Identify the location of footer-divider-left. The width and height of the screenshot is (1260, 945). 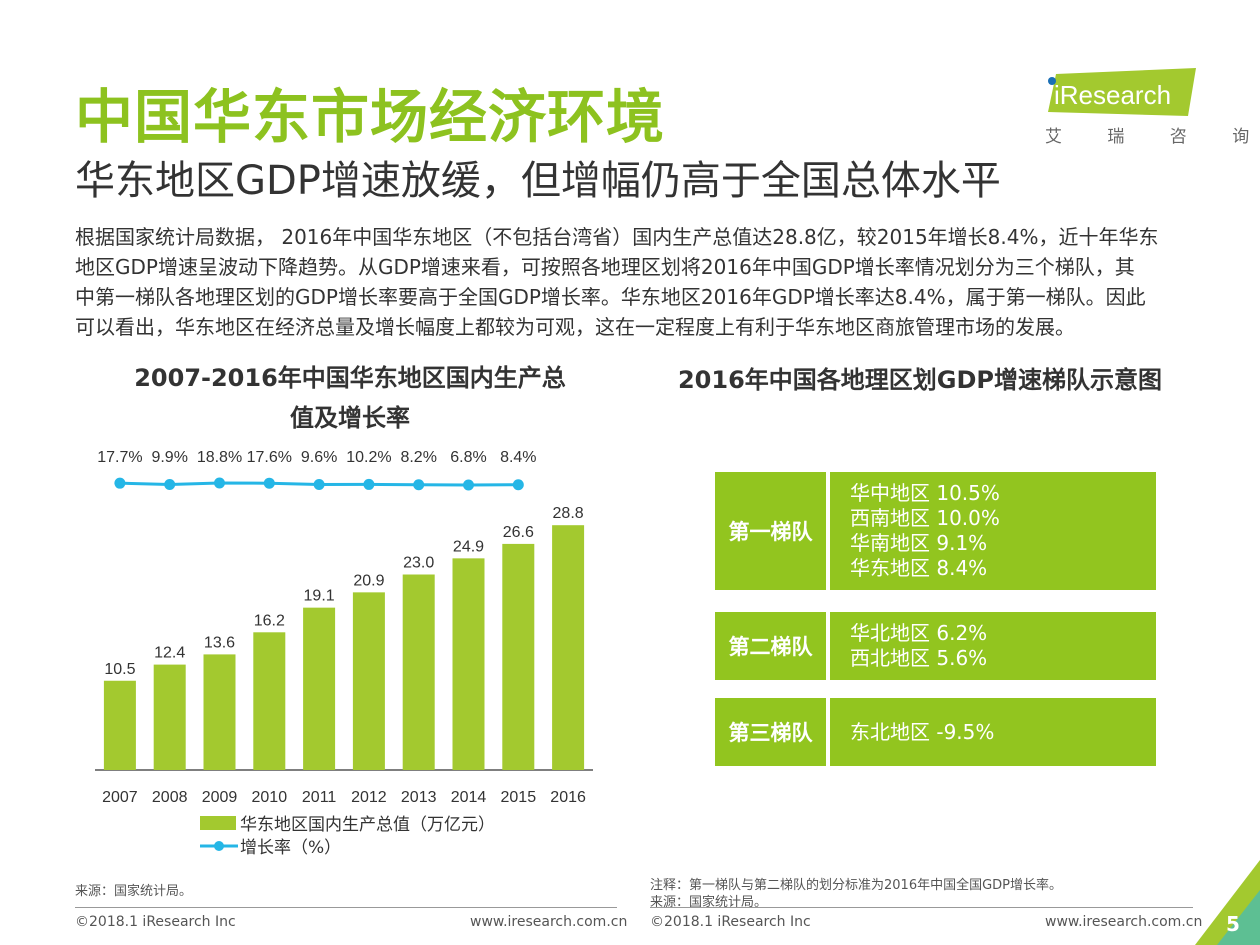
(346, 907).